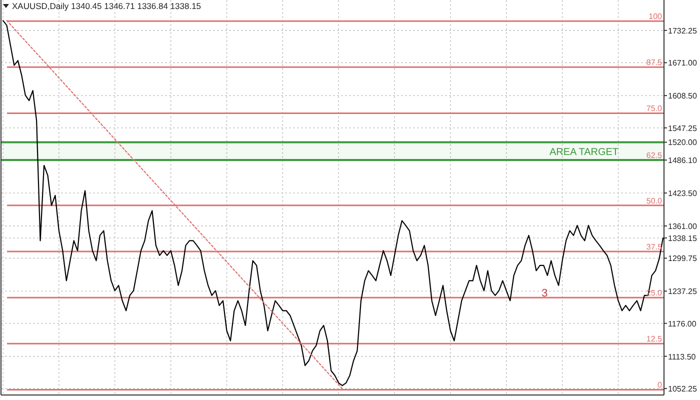 Image resolution: width=700 pixels, height=400 pixels. I want to click on y-tick-label: 1237.25, so click(683, 291).